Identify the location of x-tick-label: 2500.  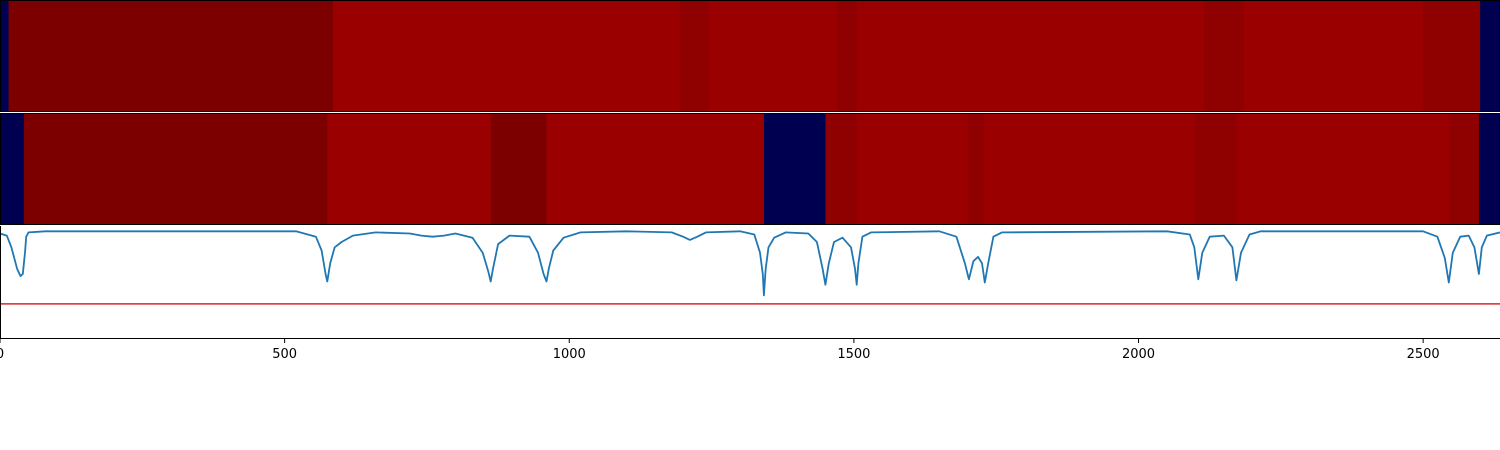
(1423, 354).